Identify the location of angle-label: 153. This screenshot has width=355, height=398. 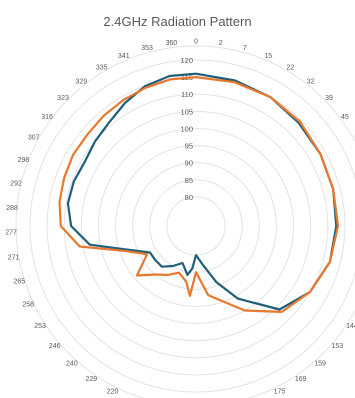
(337, 346).